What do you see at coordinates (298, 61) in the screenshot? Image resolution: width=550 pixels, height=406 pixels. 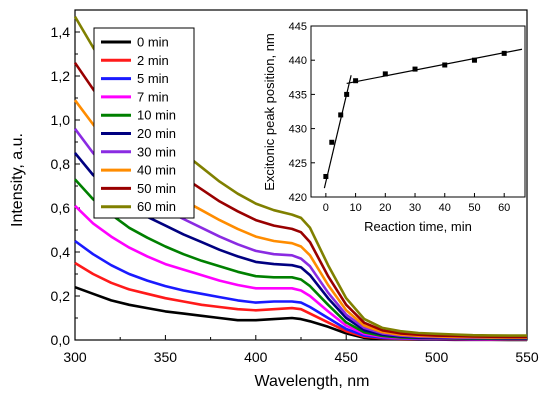 I see `inset-y-tick-label: 440` at bounding box center [298, 61].